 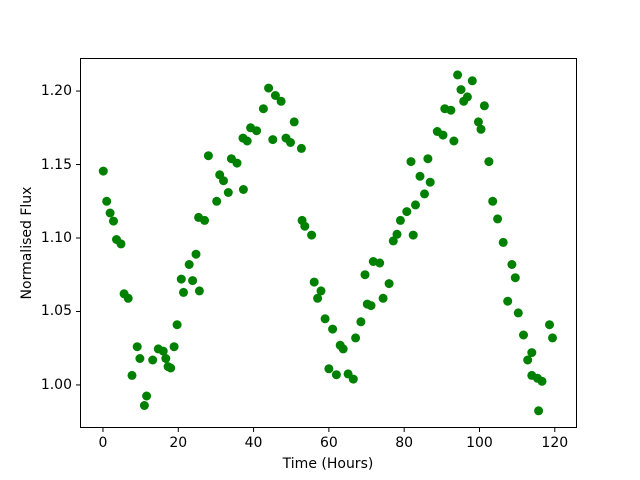 I want to click on y-tick-label: 1.05, so click(x=56, y=311).